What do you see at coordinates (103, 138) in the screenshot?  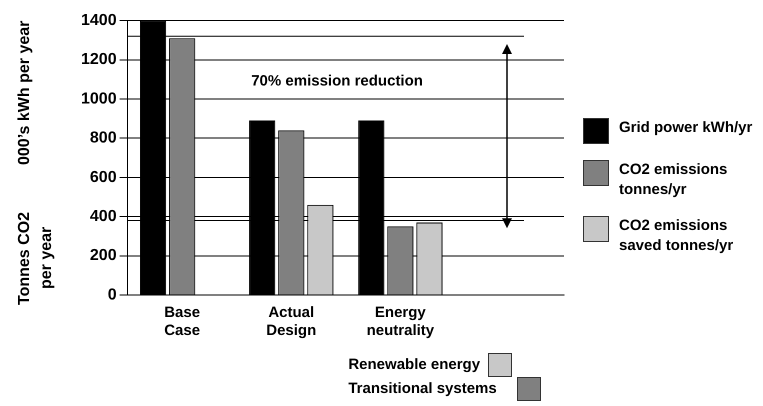 I see `y-tick-label: 800` at bounding box center [103, 138].